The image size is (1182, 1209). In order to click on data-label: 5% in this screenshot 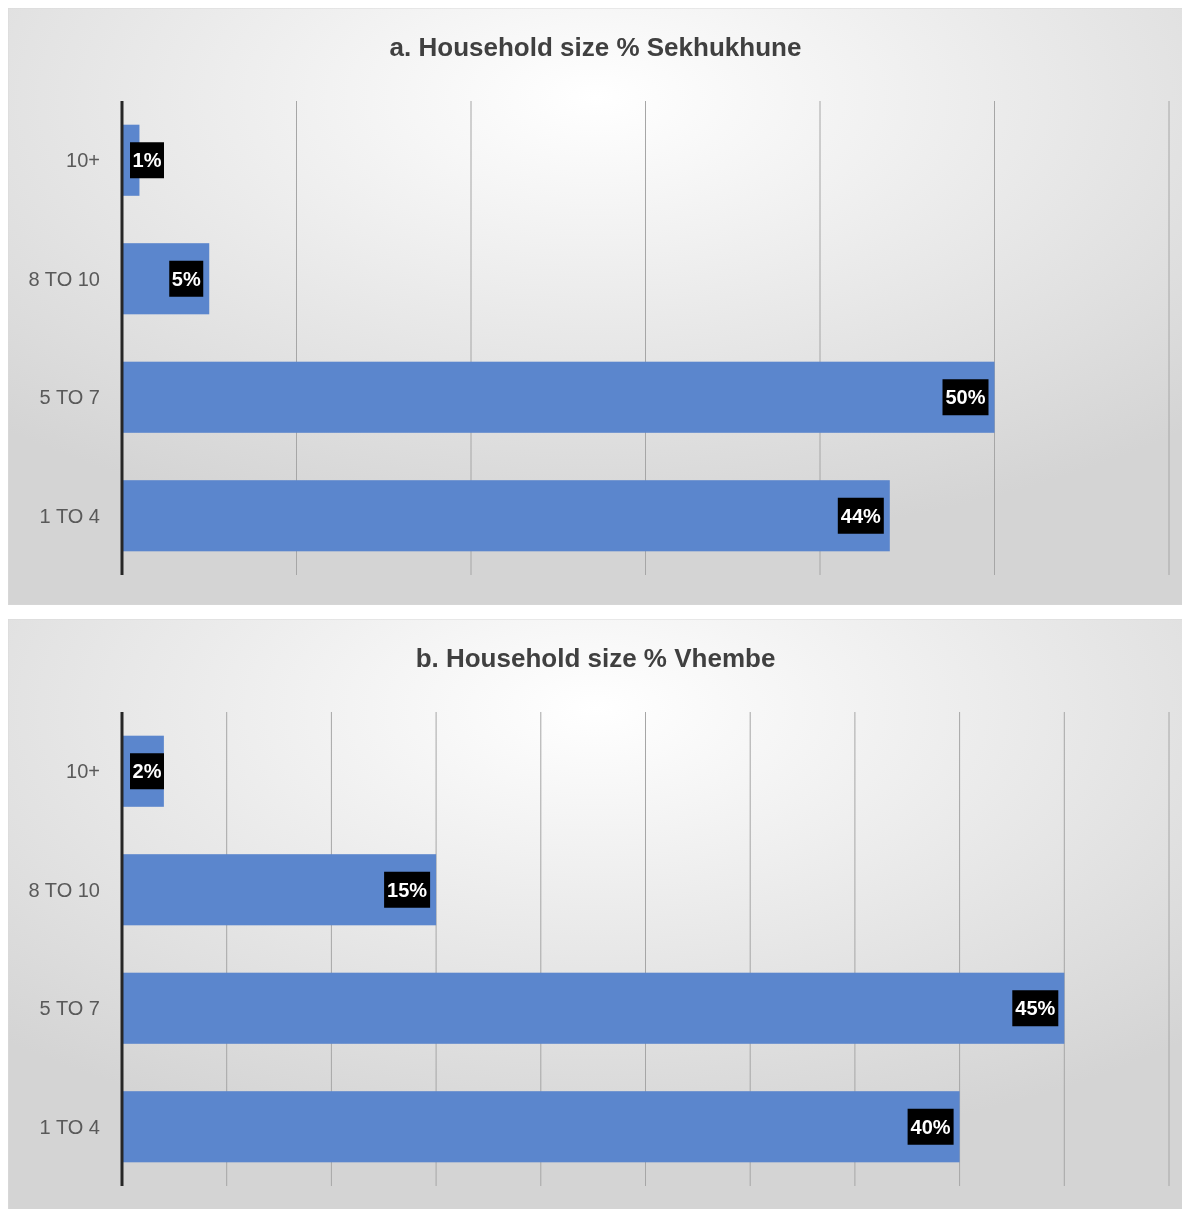, I will do `click(186, 278)`.